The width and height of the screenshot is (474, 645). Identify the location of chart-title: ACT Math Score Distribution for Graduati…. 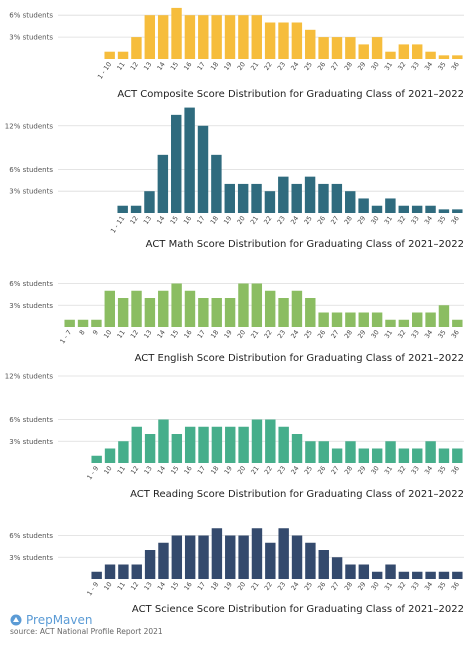
(305, 244).